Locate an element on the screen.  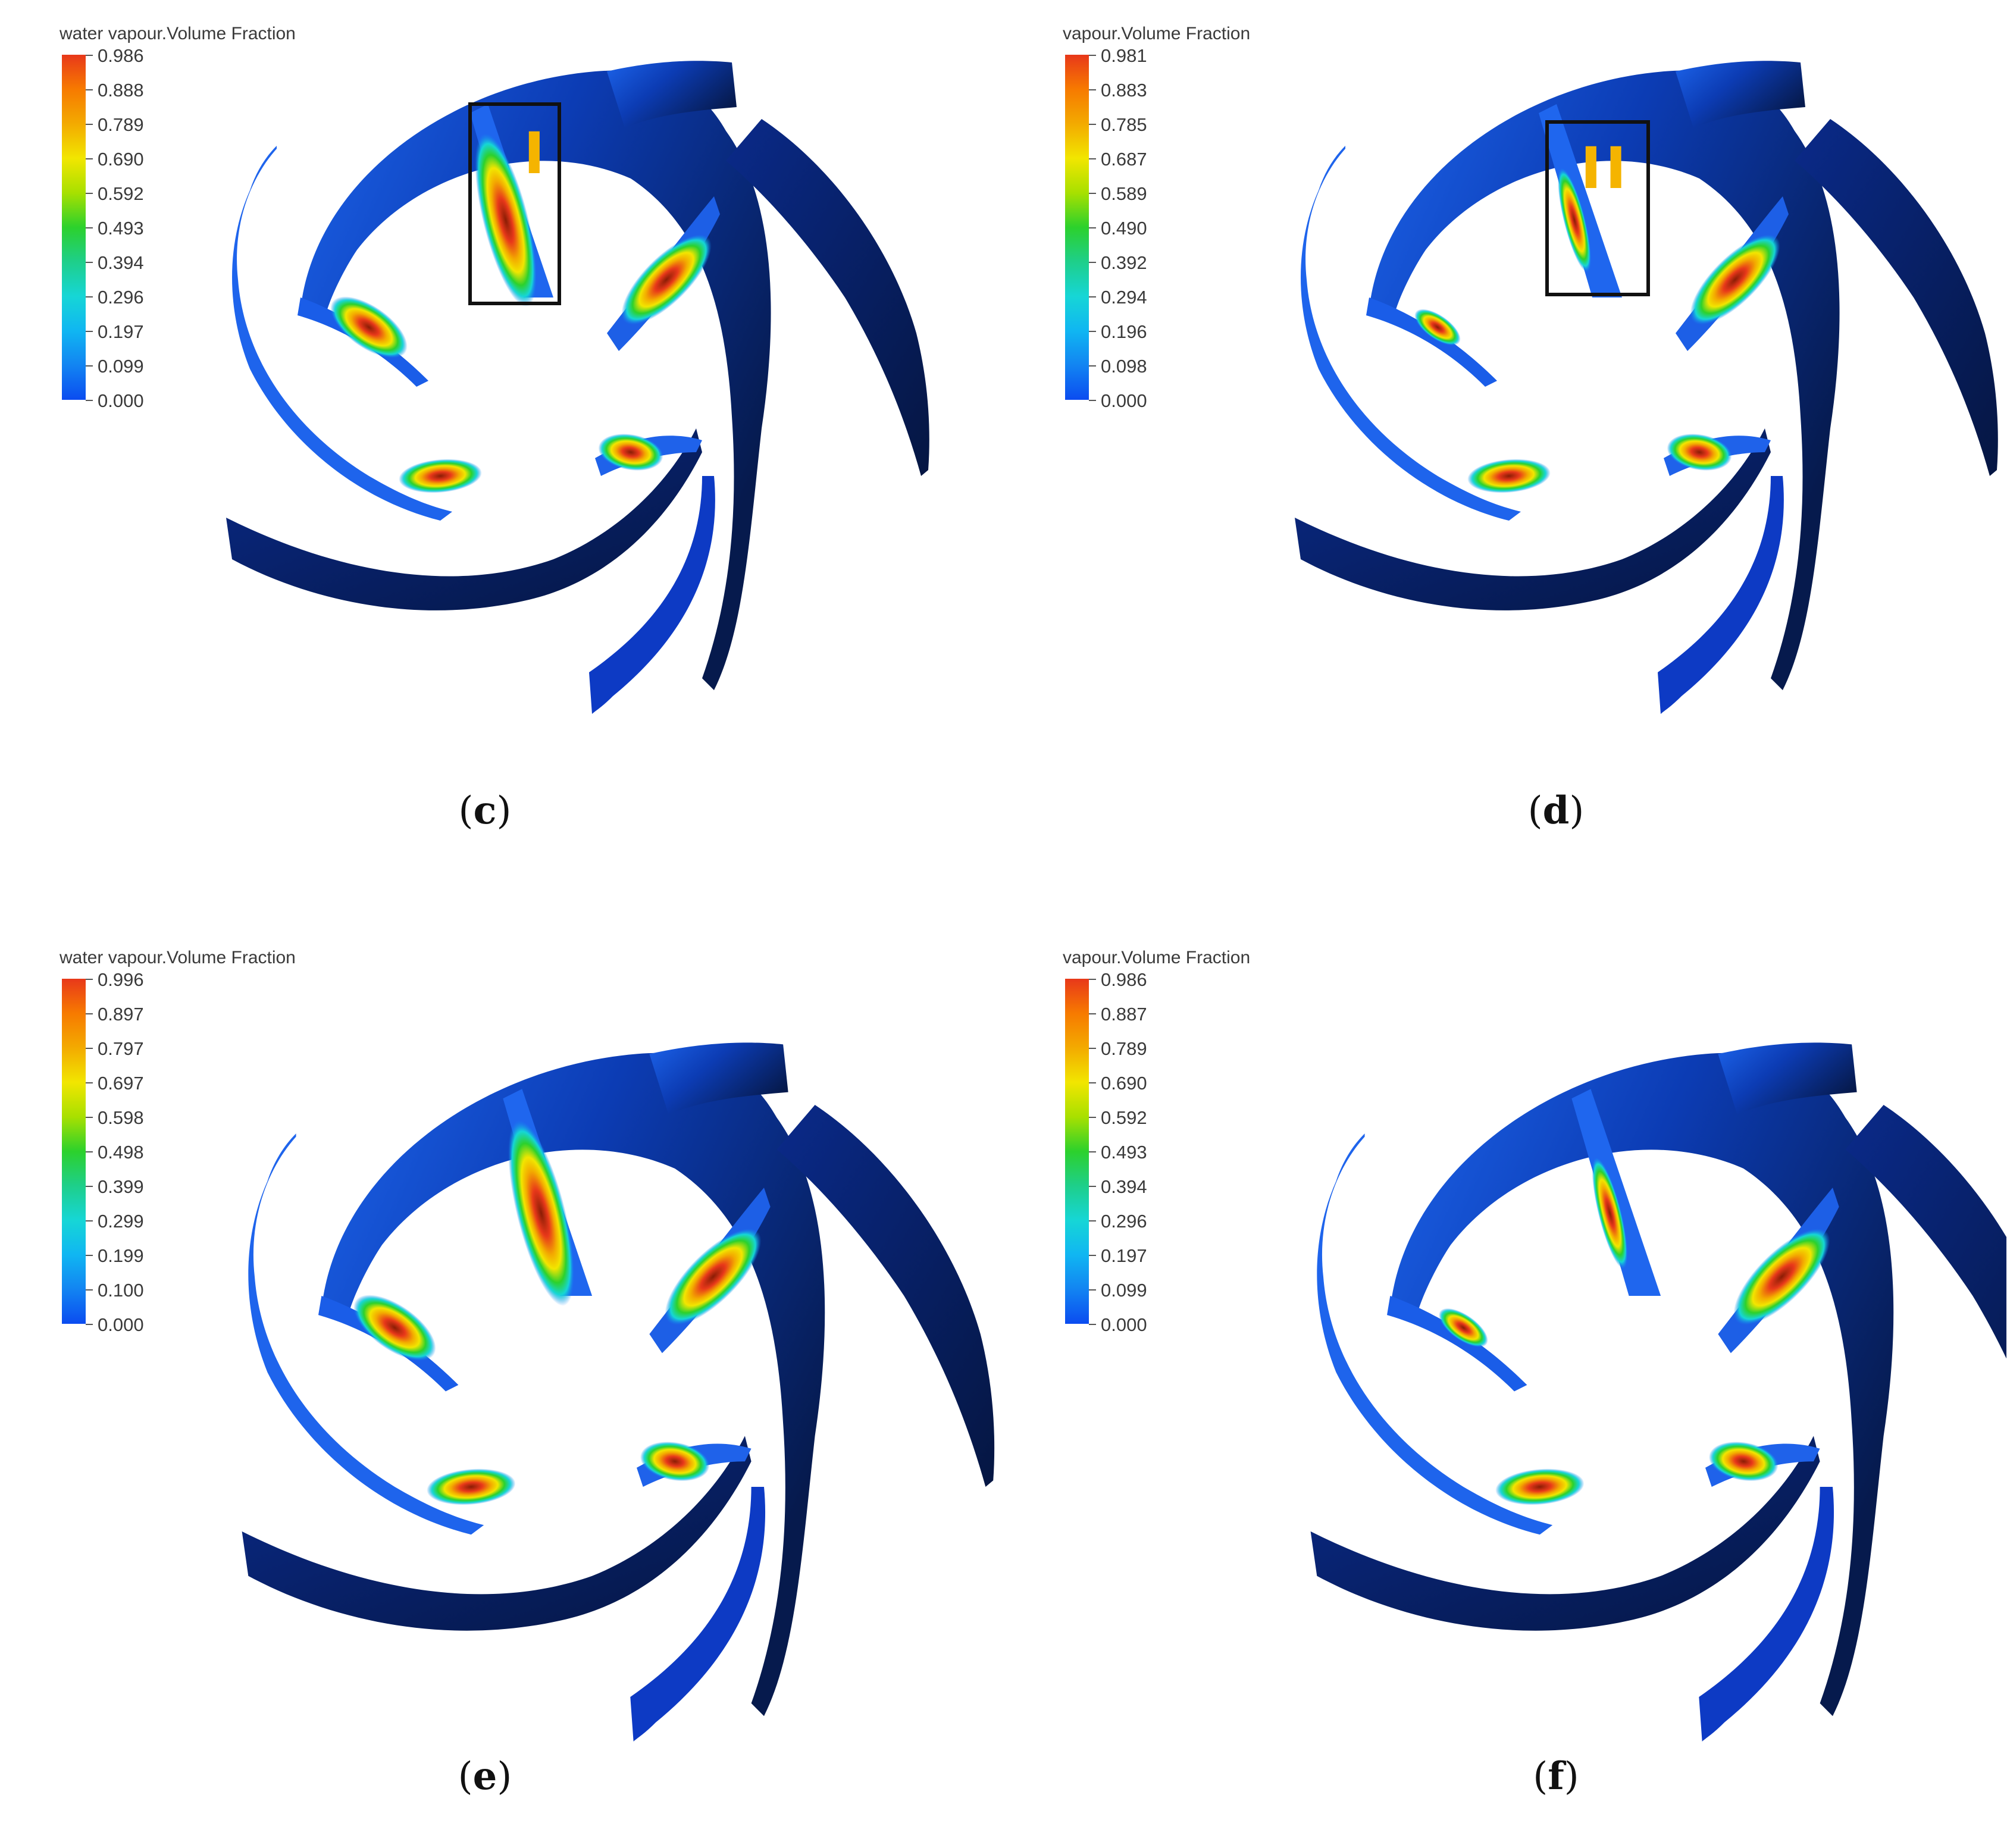
colorbar-tick-label: 0.196 is located at coordinates (1124, 331).